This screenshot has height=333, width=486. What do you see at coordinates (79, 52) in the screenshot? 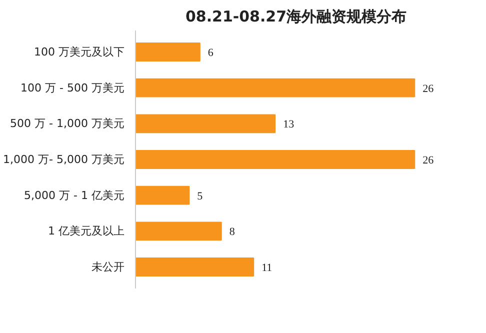
I see `y-tick-label: 100 万美元及以下` at bounding box center [79, 52].